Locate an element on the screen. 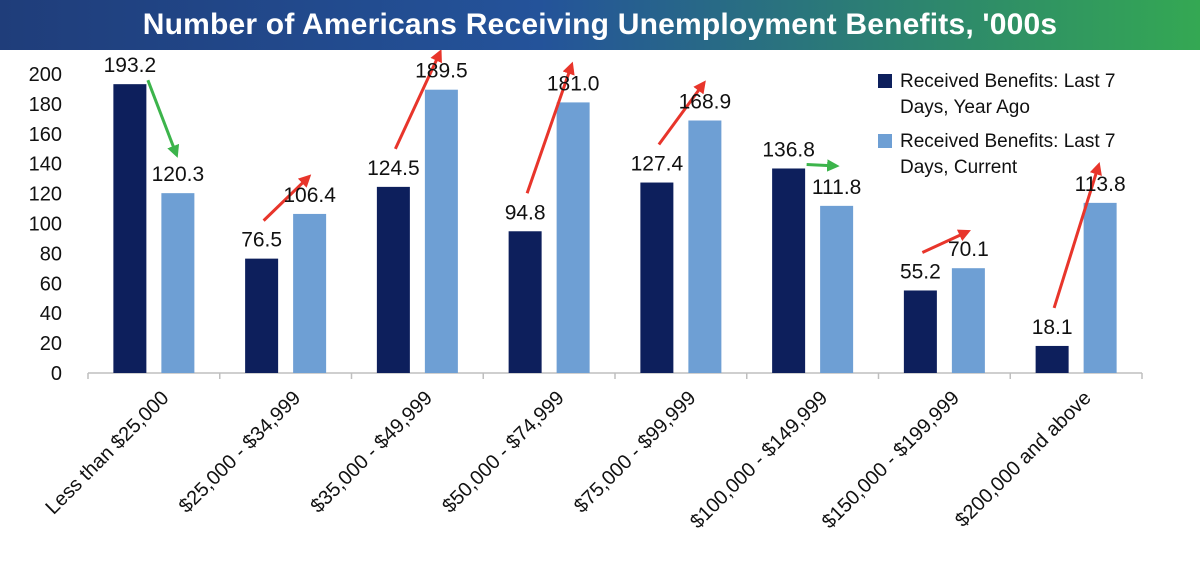  data-label-year-ago: 136.8 is located at coordinates (788, 149).